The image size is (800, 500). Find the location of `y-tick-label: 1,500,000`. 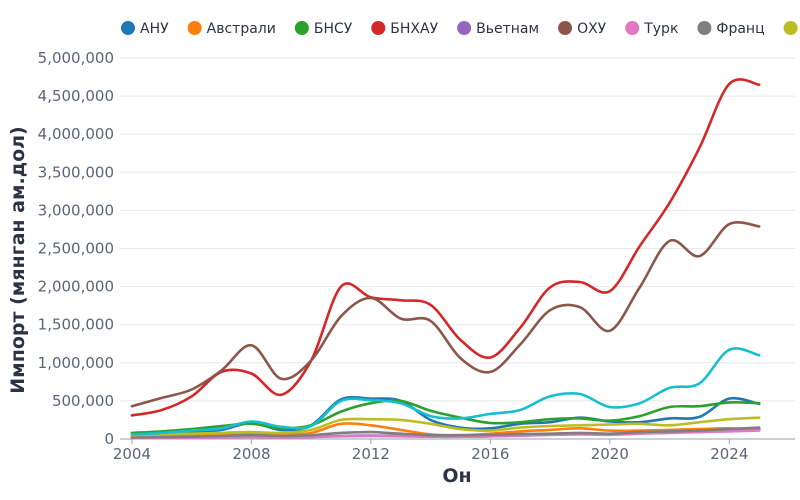

y-tick-label: 1,500,000 is located at coordinates (76, 325).